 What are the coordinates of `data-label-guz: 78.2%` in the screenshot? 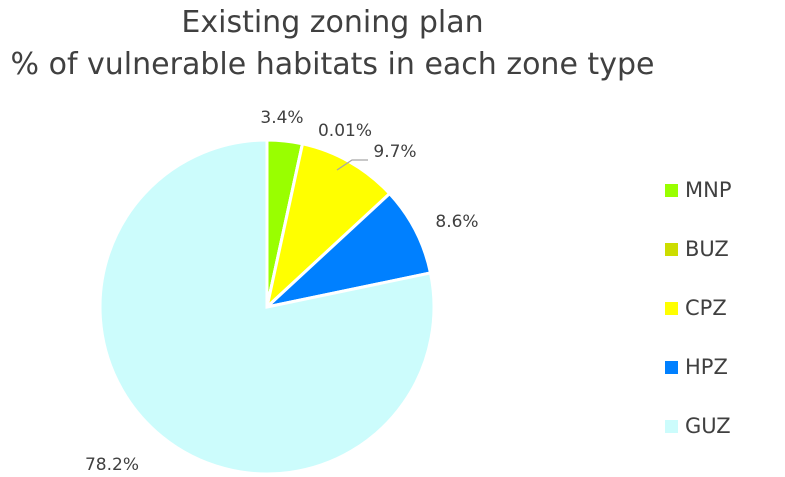 It's located at (112, 465).